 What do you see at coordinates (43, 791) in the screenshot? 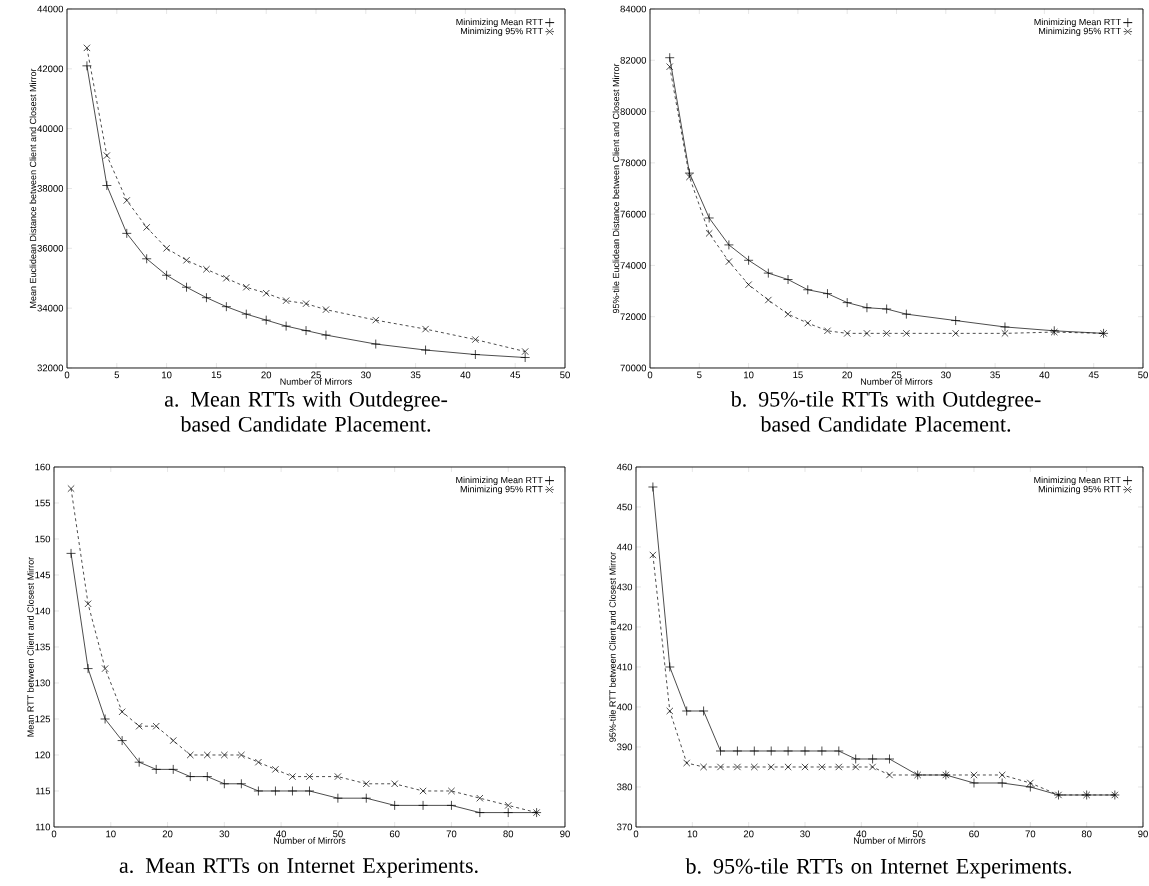
I see `y-tick-label: 115` at bounding box center [43, 791].